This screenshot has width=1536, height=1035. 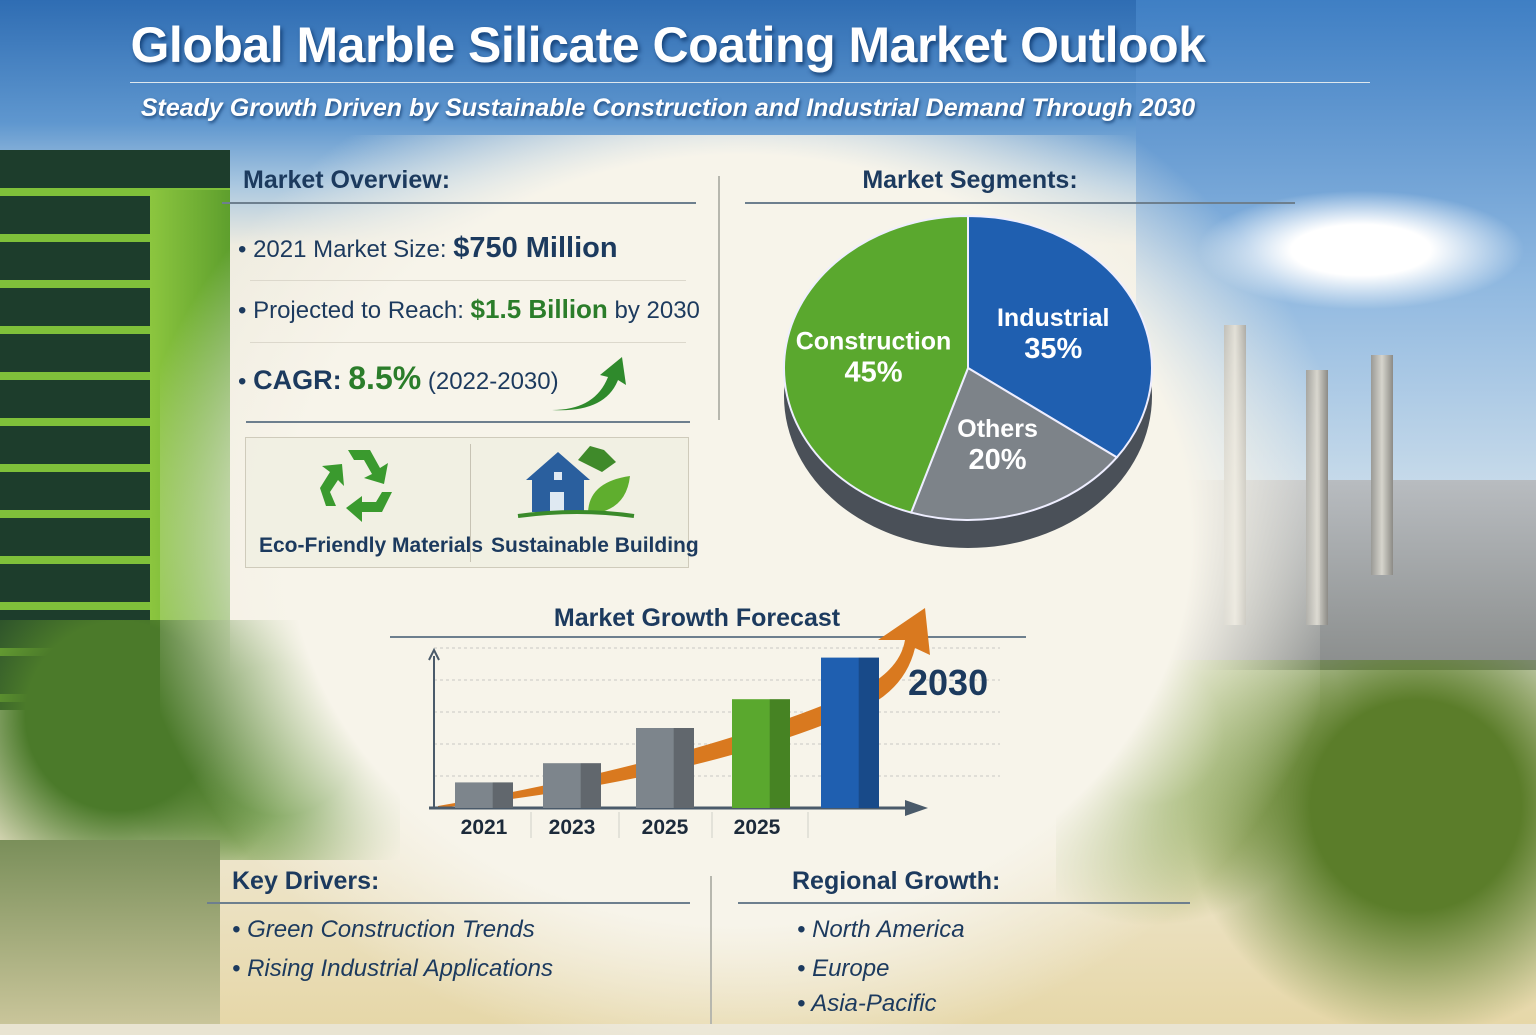 I want to click on market-size-bullet: • 2021 Market Size: $750 Million, so click(x=428, y=248).